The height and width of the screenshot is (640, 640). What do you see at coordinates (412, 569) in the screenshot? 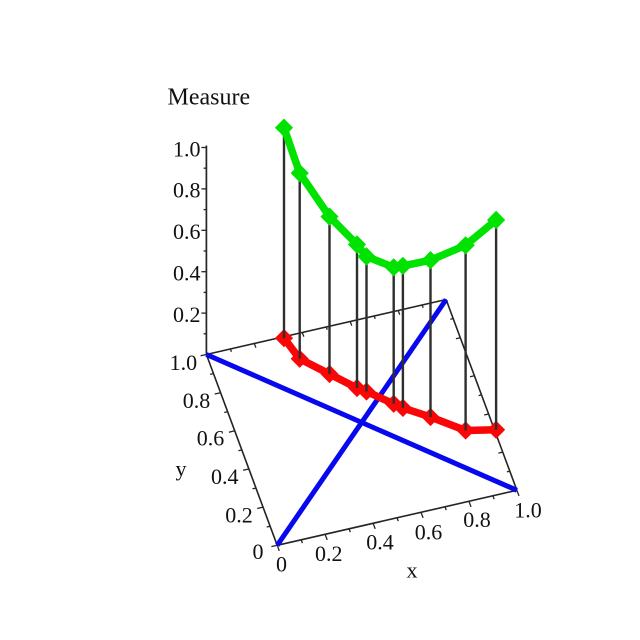
I see `svg-text: x` at bounding box center [412, 569].